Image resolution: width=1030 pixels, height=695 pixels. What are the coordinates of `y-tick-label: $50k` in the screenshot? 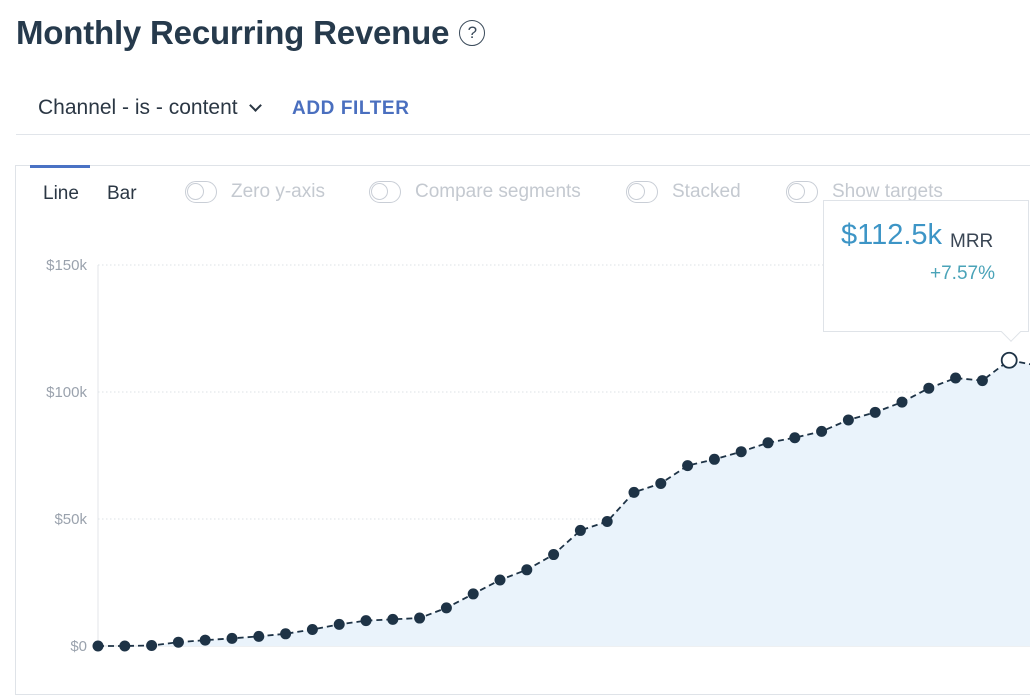 It's located at (70, 519).